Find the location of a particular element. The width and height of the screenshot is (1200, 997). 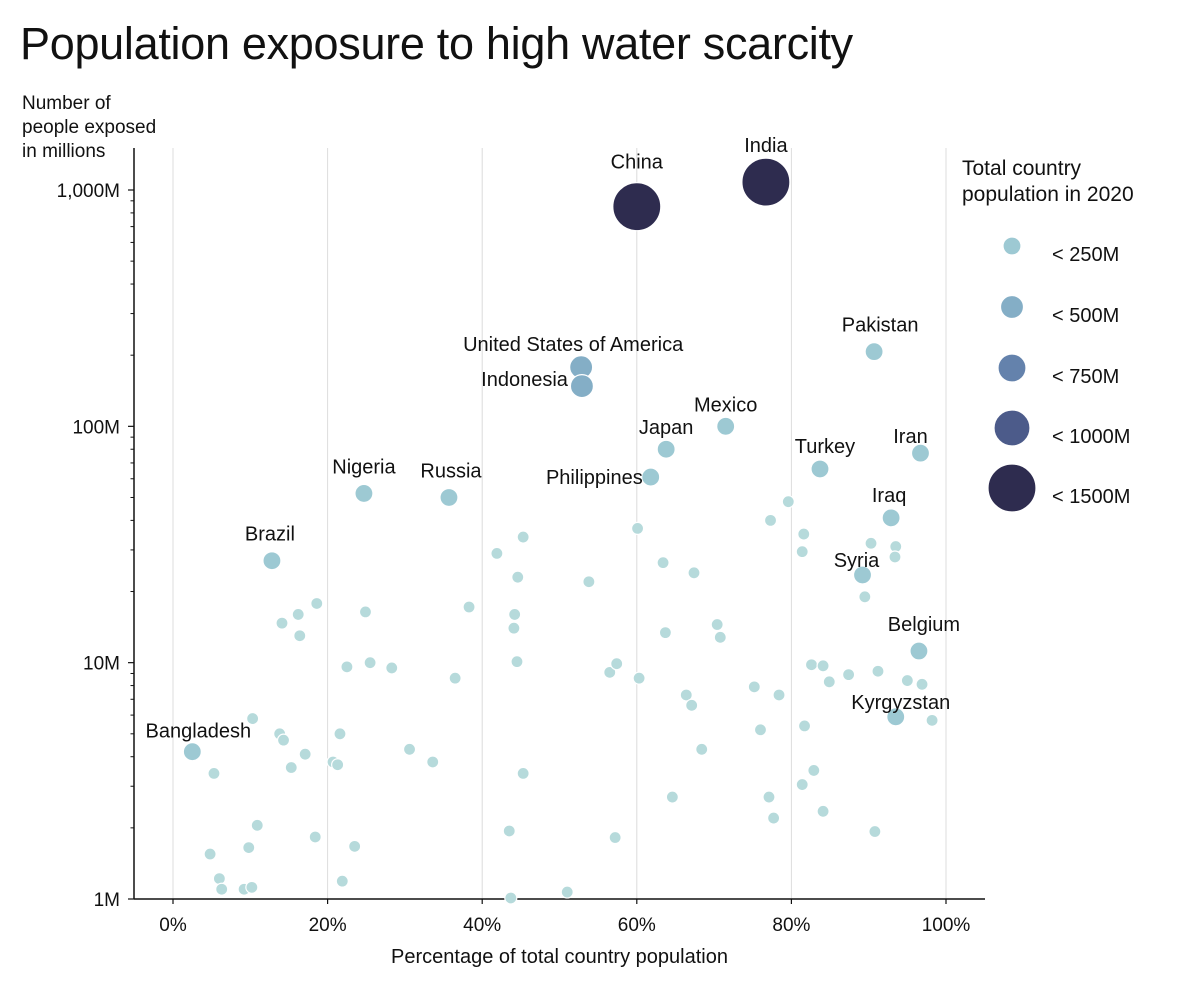

point-label: Russia is located at coordinates (451, 471).